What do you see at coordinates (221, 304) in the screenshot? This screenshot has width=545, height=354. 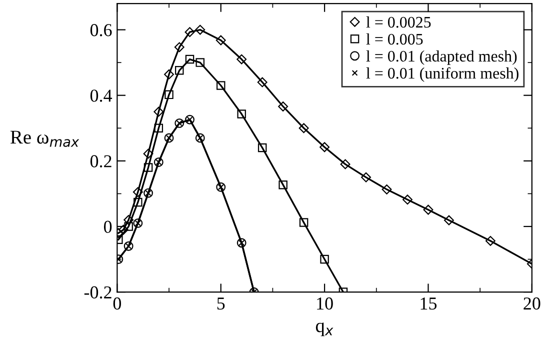 I see `x-tick-label: 5` at bounding box center [221, 304].